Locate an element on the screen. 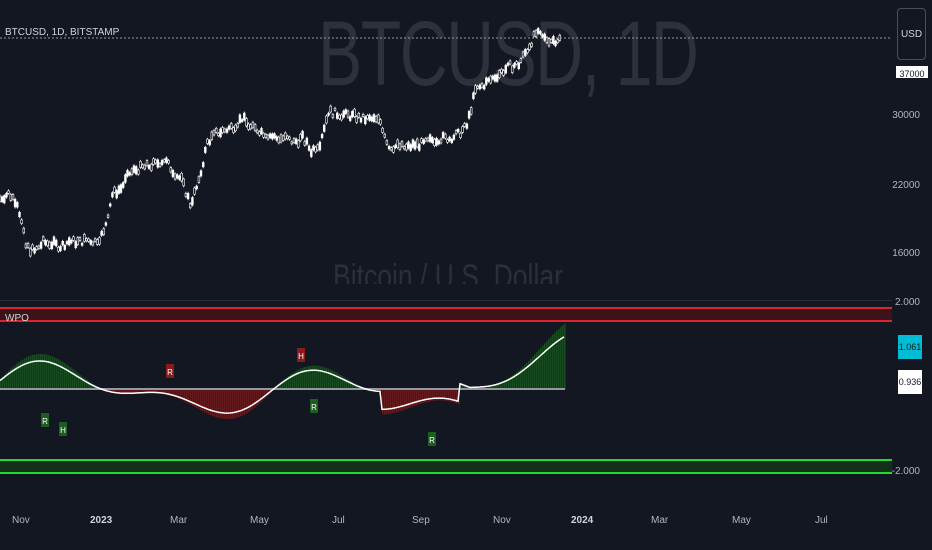 The width and height of the screenshot is (932, 550). time-axis is located at coordinates (466, 529).